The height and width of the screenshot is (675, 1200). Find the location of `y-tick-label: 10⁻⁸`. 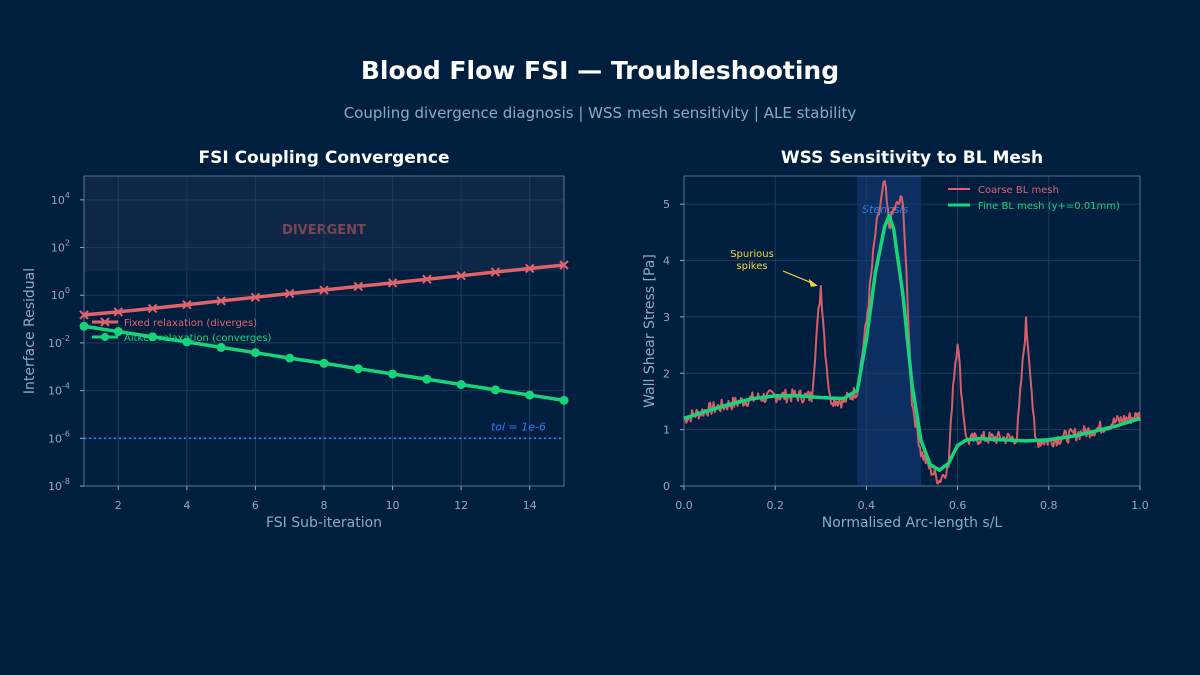

y-tick-label: 10⁻⁸ is located at coordinates (59, 485).